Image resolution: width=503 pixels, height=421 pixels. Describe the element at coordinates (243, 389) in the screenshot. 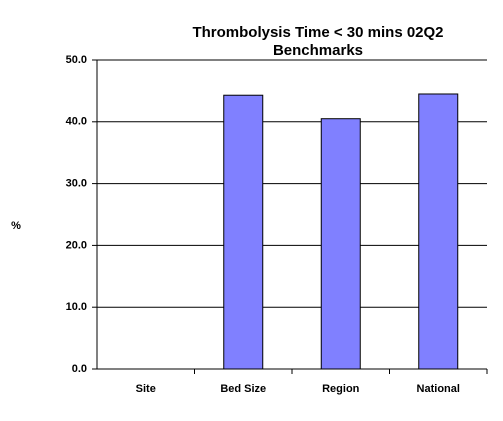

I see `x-tick-label: Bed Size` at that location.